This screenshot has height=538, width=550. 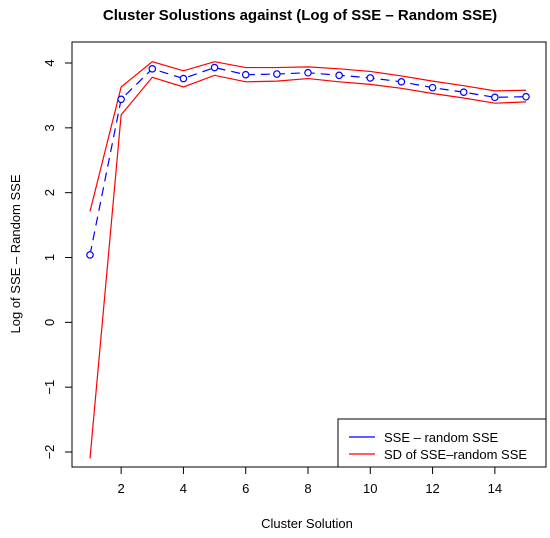 What do you see at coordinates (245, 488) in the screenshot?
I see `x-tick-label: 6` at bounding box center [245, 488].